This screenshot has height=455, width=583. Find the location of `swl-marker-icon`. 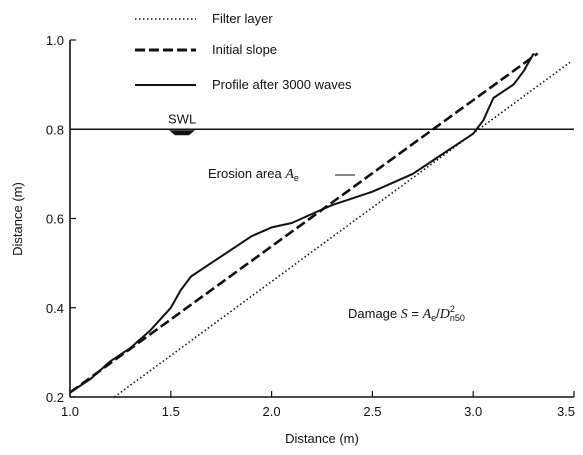

swl-marker-icon is located at coordinates (182, 133).